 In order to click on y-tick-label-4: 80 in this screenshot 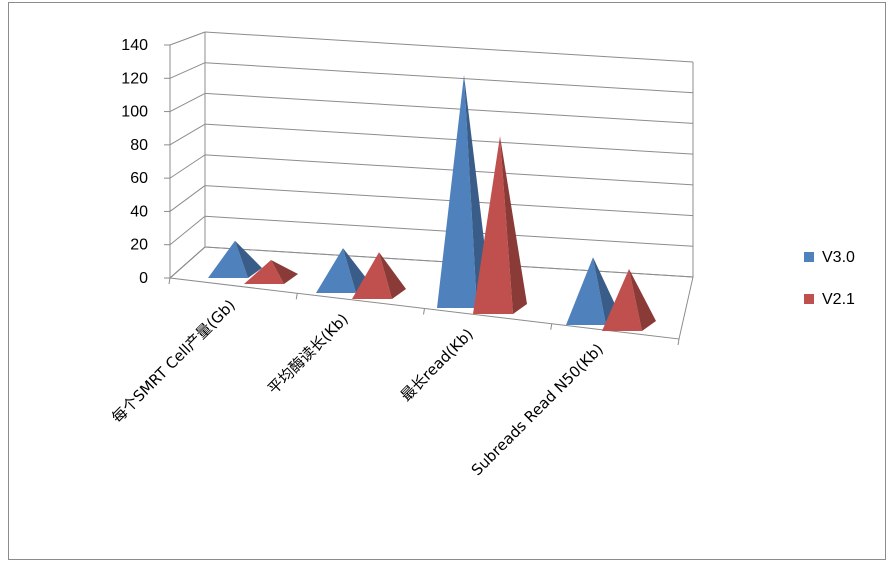, I will do `click(139, 145)`.